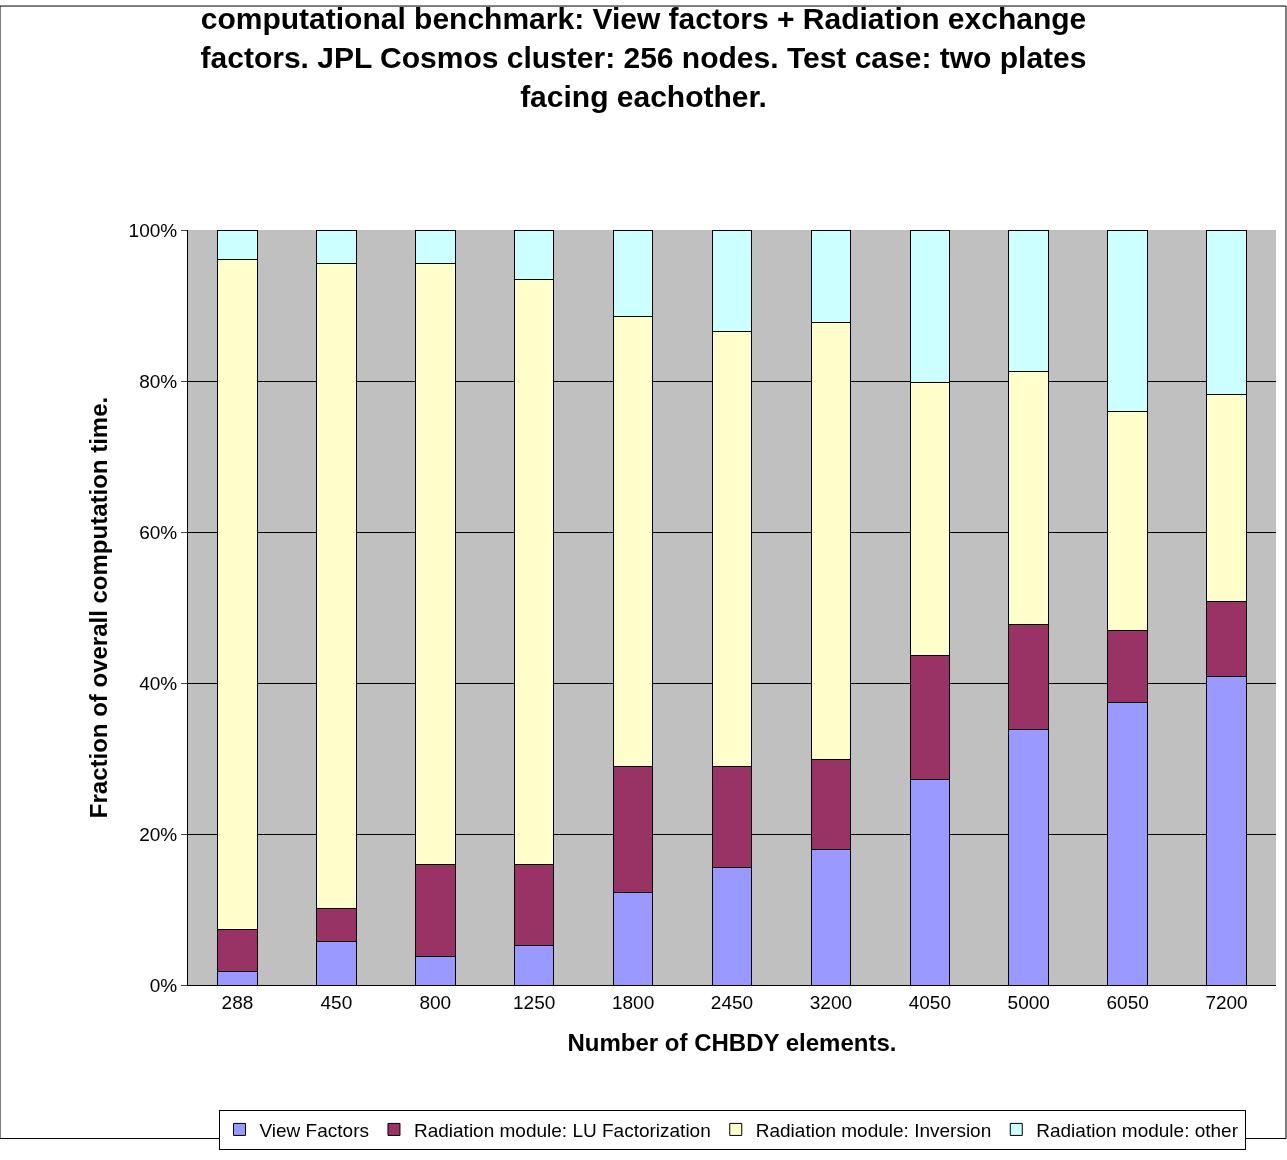 This screenshot has height=1160, width=1287. What do you see at coordinates (1137, 1130) in the screenshot?
I see `legend-label: Radiation module: other` at bounding box center [1137, 1130].